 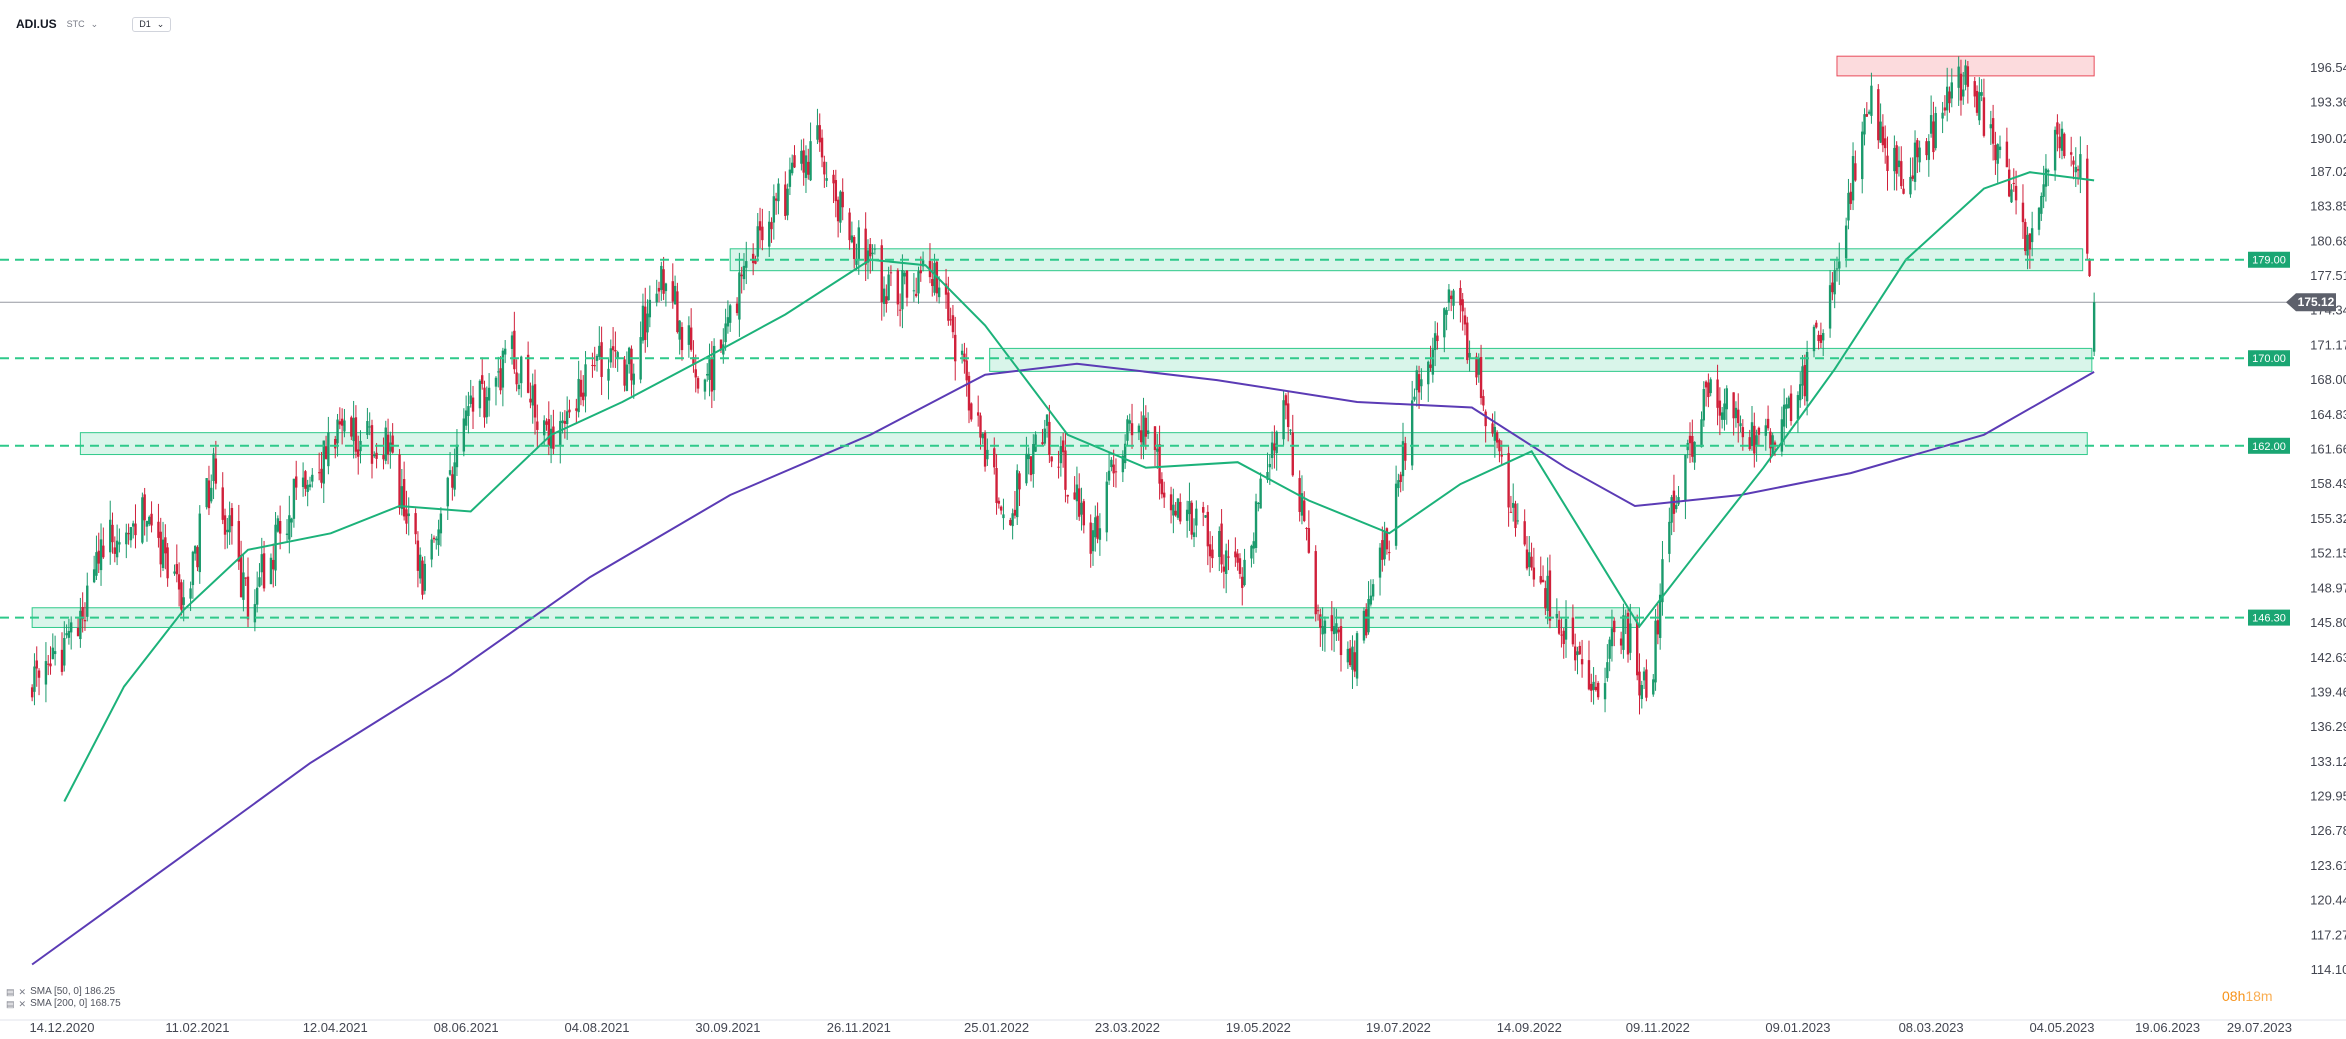 What do you see at coordinates (83, 24) in the screenshot?
I see `chart-mode-selector: STC ⌄` at bounding box center [83, 24].